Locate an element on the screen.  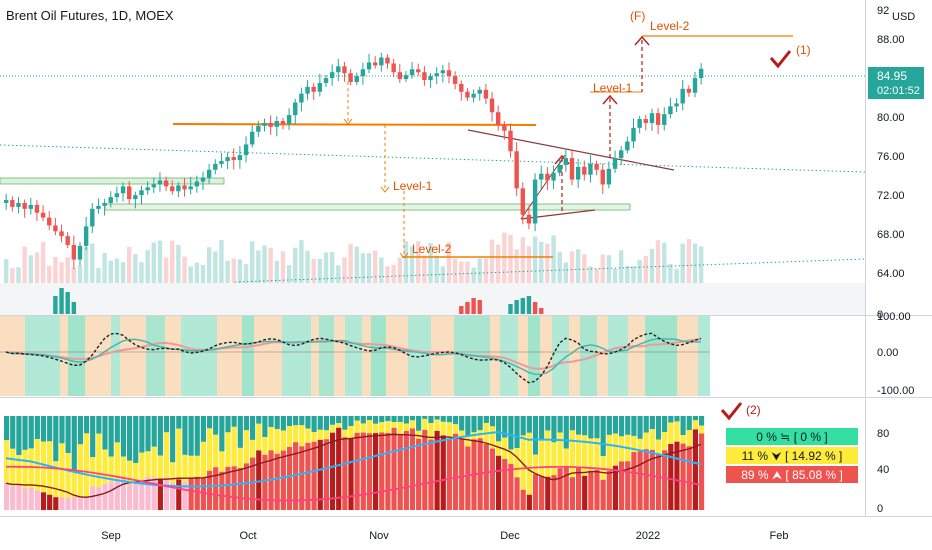
volume-pane-bg is located at coordinates (432, 299).